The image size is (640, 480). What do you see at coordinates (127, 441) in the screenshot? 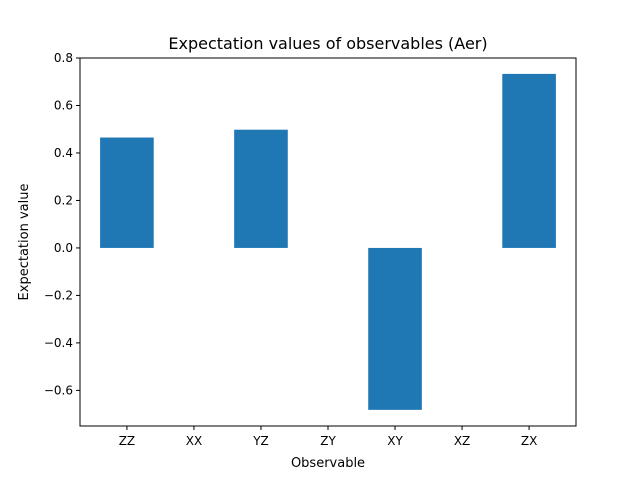
I see `x-tick-label-zz: ZZ` at bounding box center [127, 441].